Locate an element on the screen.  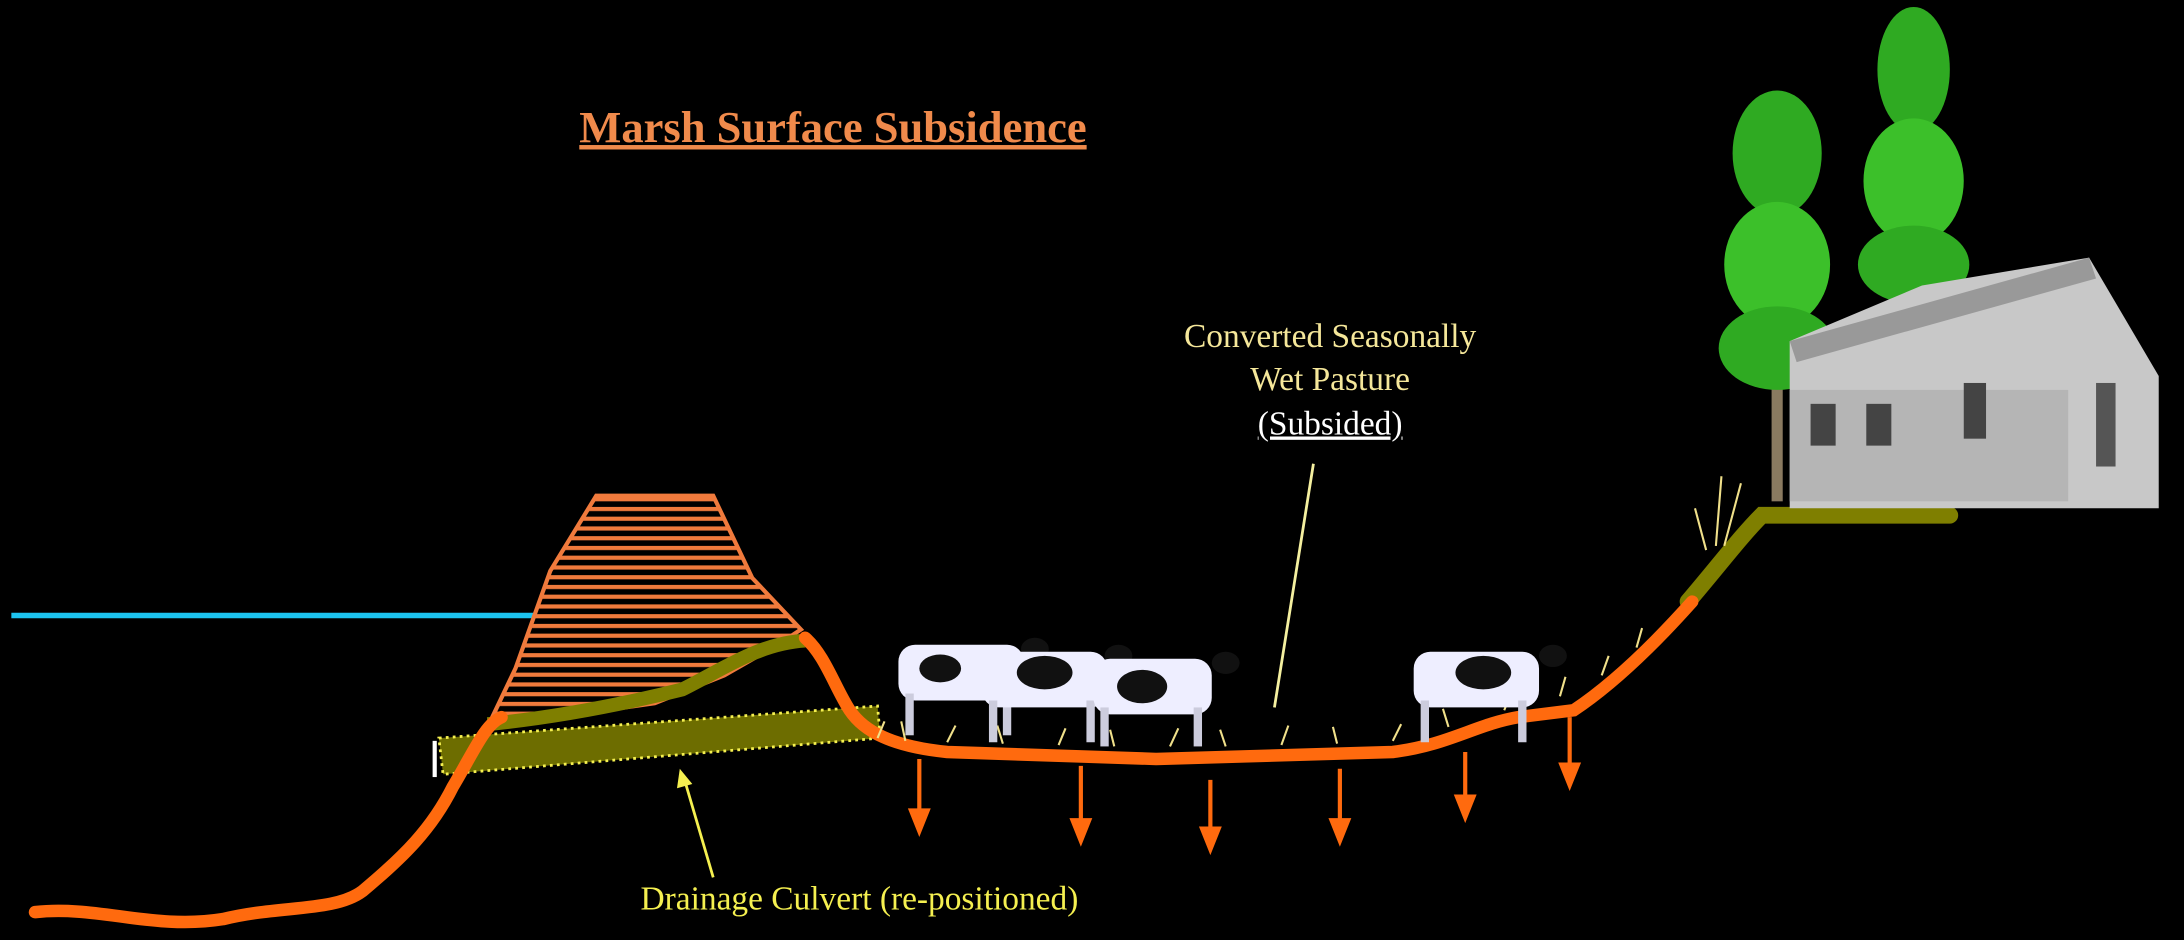
ground-left is located at coordinates (268, 819).